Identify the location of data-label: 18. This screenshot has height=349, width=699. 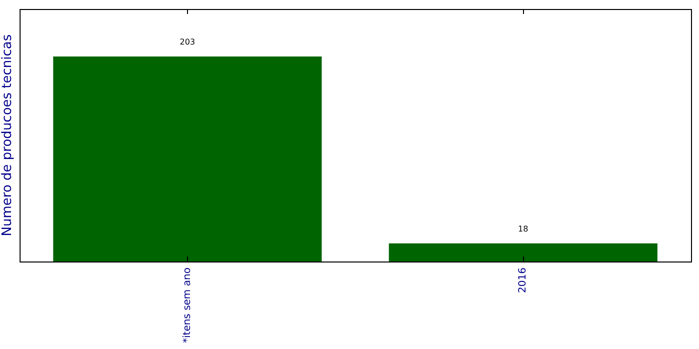
(523, 229).